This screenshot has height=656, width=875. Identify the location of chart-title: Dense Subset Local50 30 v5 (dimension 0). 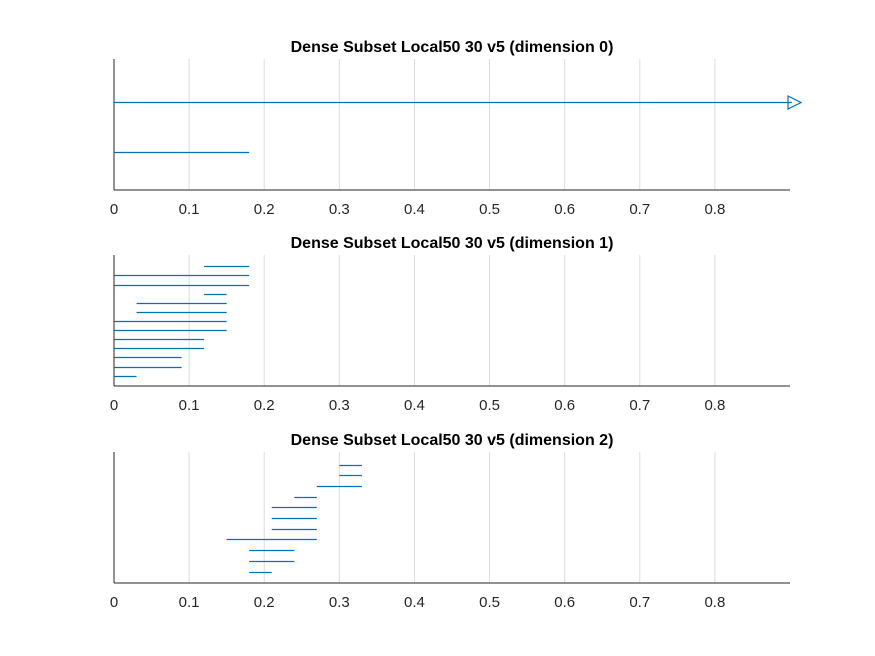
(452, 47).